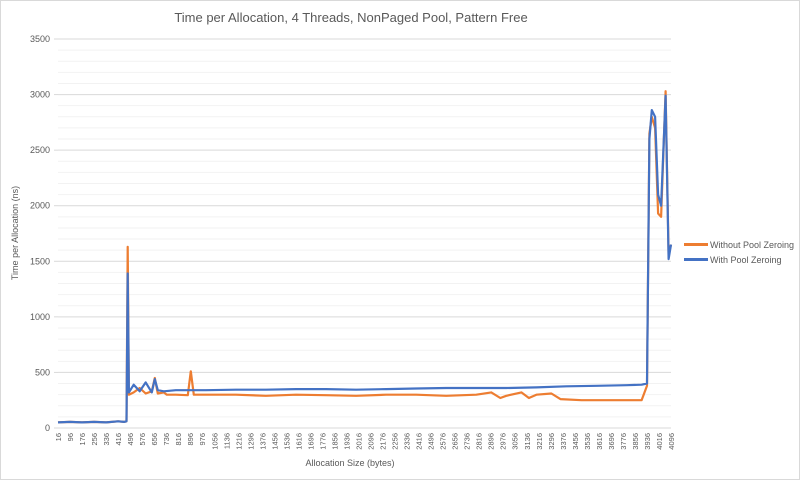 The height and width of the screenshot is (481, 800). I want to click on x-tick-label: 2736, so click(467, 441).